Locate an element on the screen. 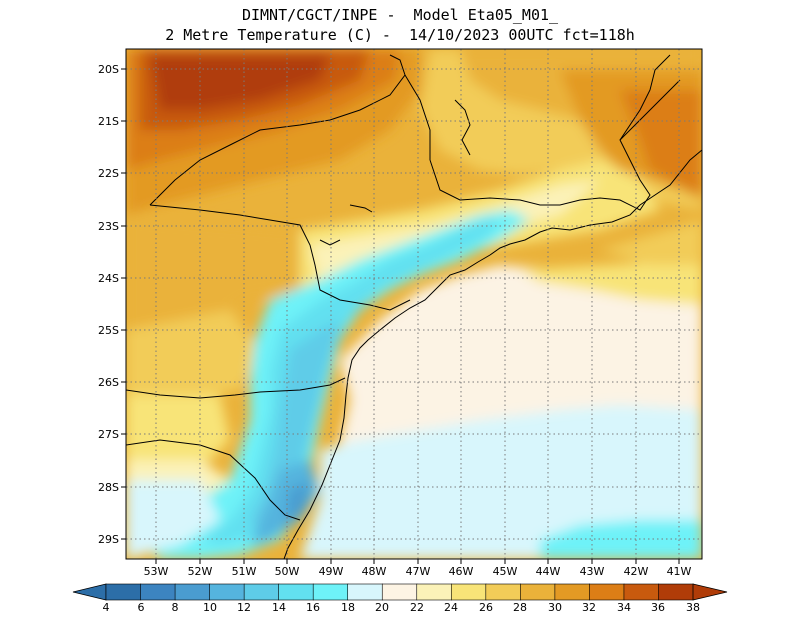 Image resolution: width=800 pixels, height=618 pixels. colorbar-label: 6 is located at coordinates (141, 607).